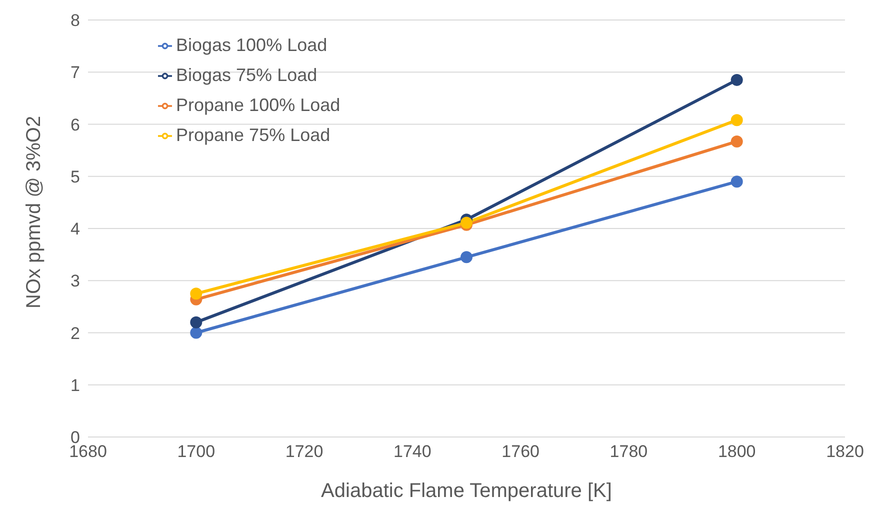 Image resolution: width=883 pixels, height=525 pixels. What do you see at coordinates (75, 72) in the screenshot?
I see `y-tick-label: 7` at bounding box center [75, 72].